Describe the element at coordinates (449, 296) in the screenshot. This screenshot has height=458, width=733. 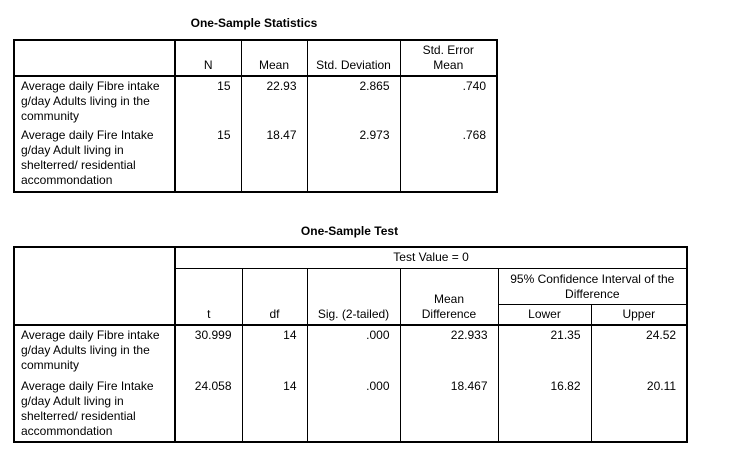
I see `col-header-mean-diff: Mean Difference` at that location.